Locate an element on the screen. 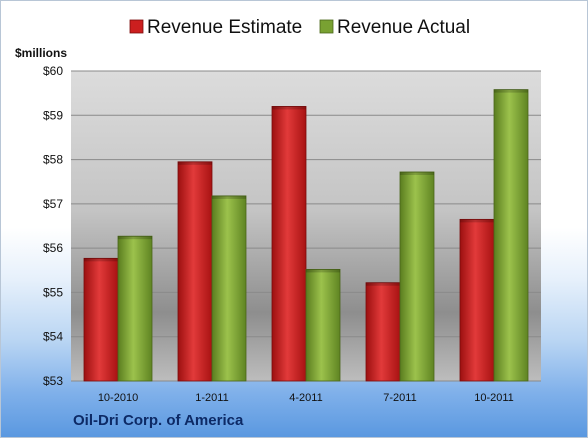  x-tick-label: 7-2011 is located at coordinates (399, 398).